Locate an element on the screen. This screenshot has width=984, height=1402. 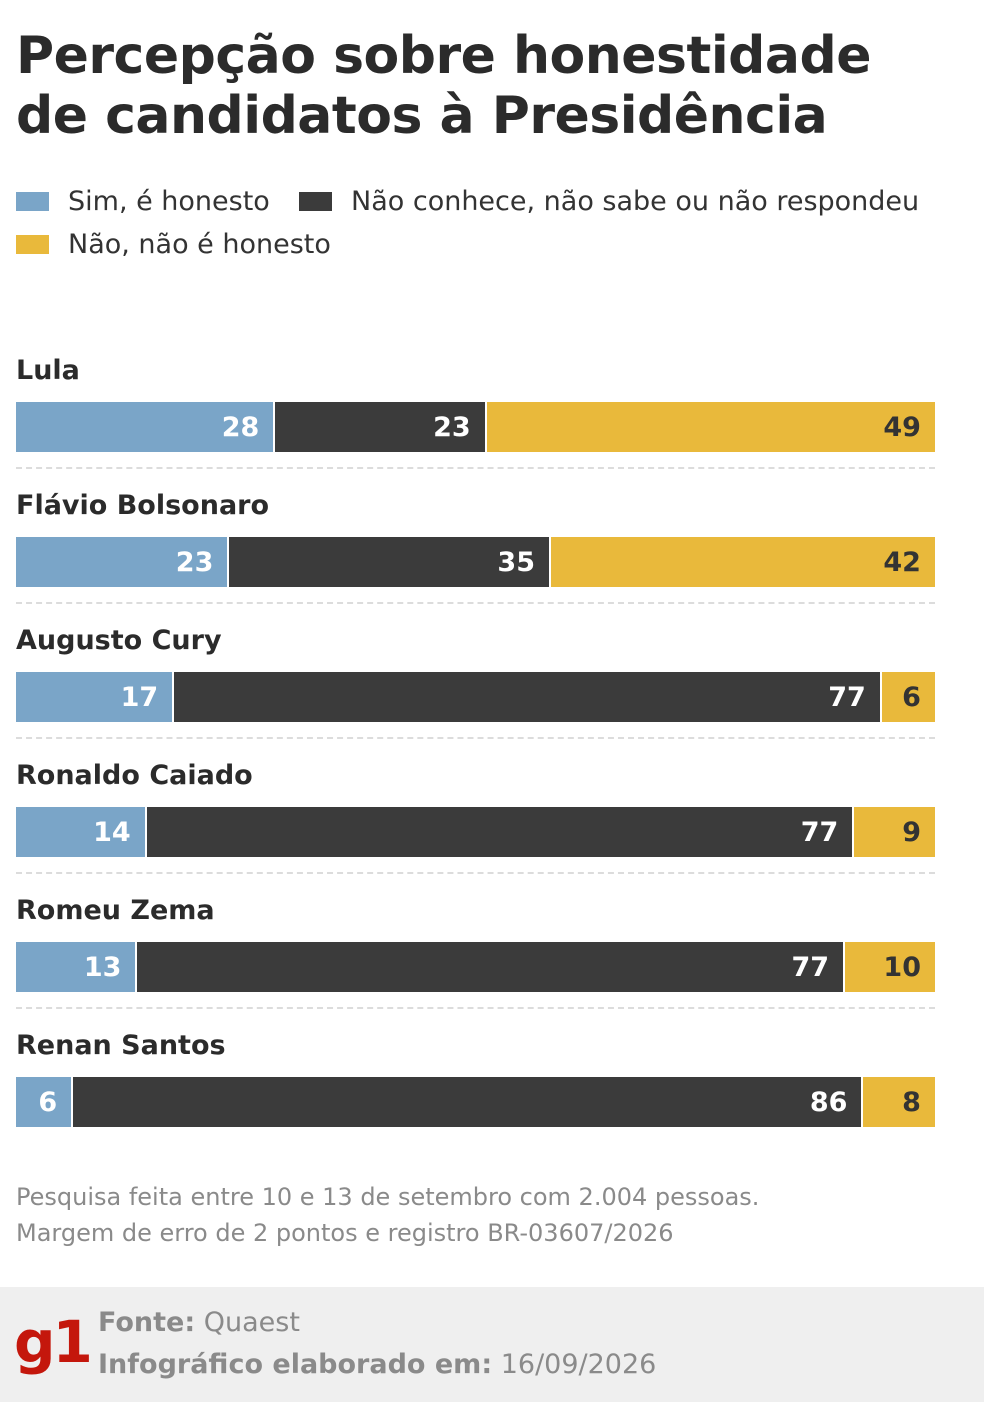
stacked-bar: 23 35 42 is located at coordinates (475, 562).